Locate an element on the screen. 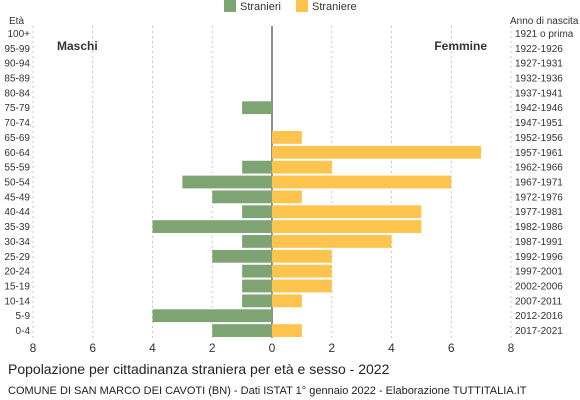 The height and width of the screenshot is (400, 580). birth-year-label: 1932-1936 is located at coordinates (539, 79).